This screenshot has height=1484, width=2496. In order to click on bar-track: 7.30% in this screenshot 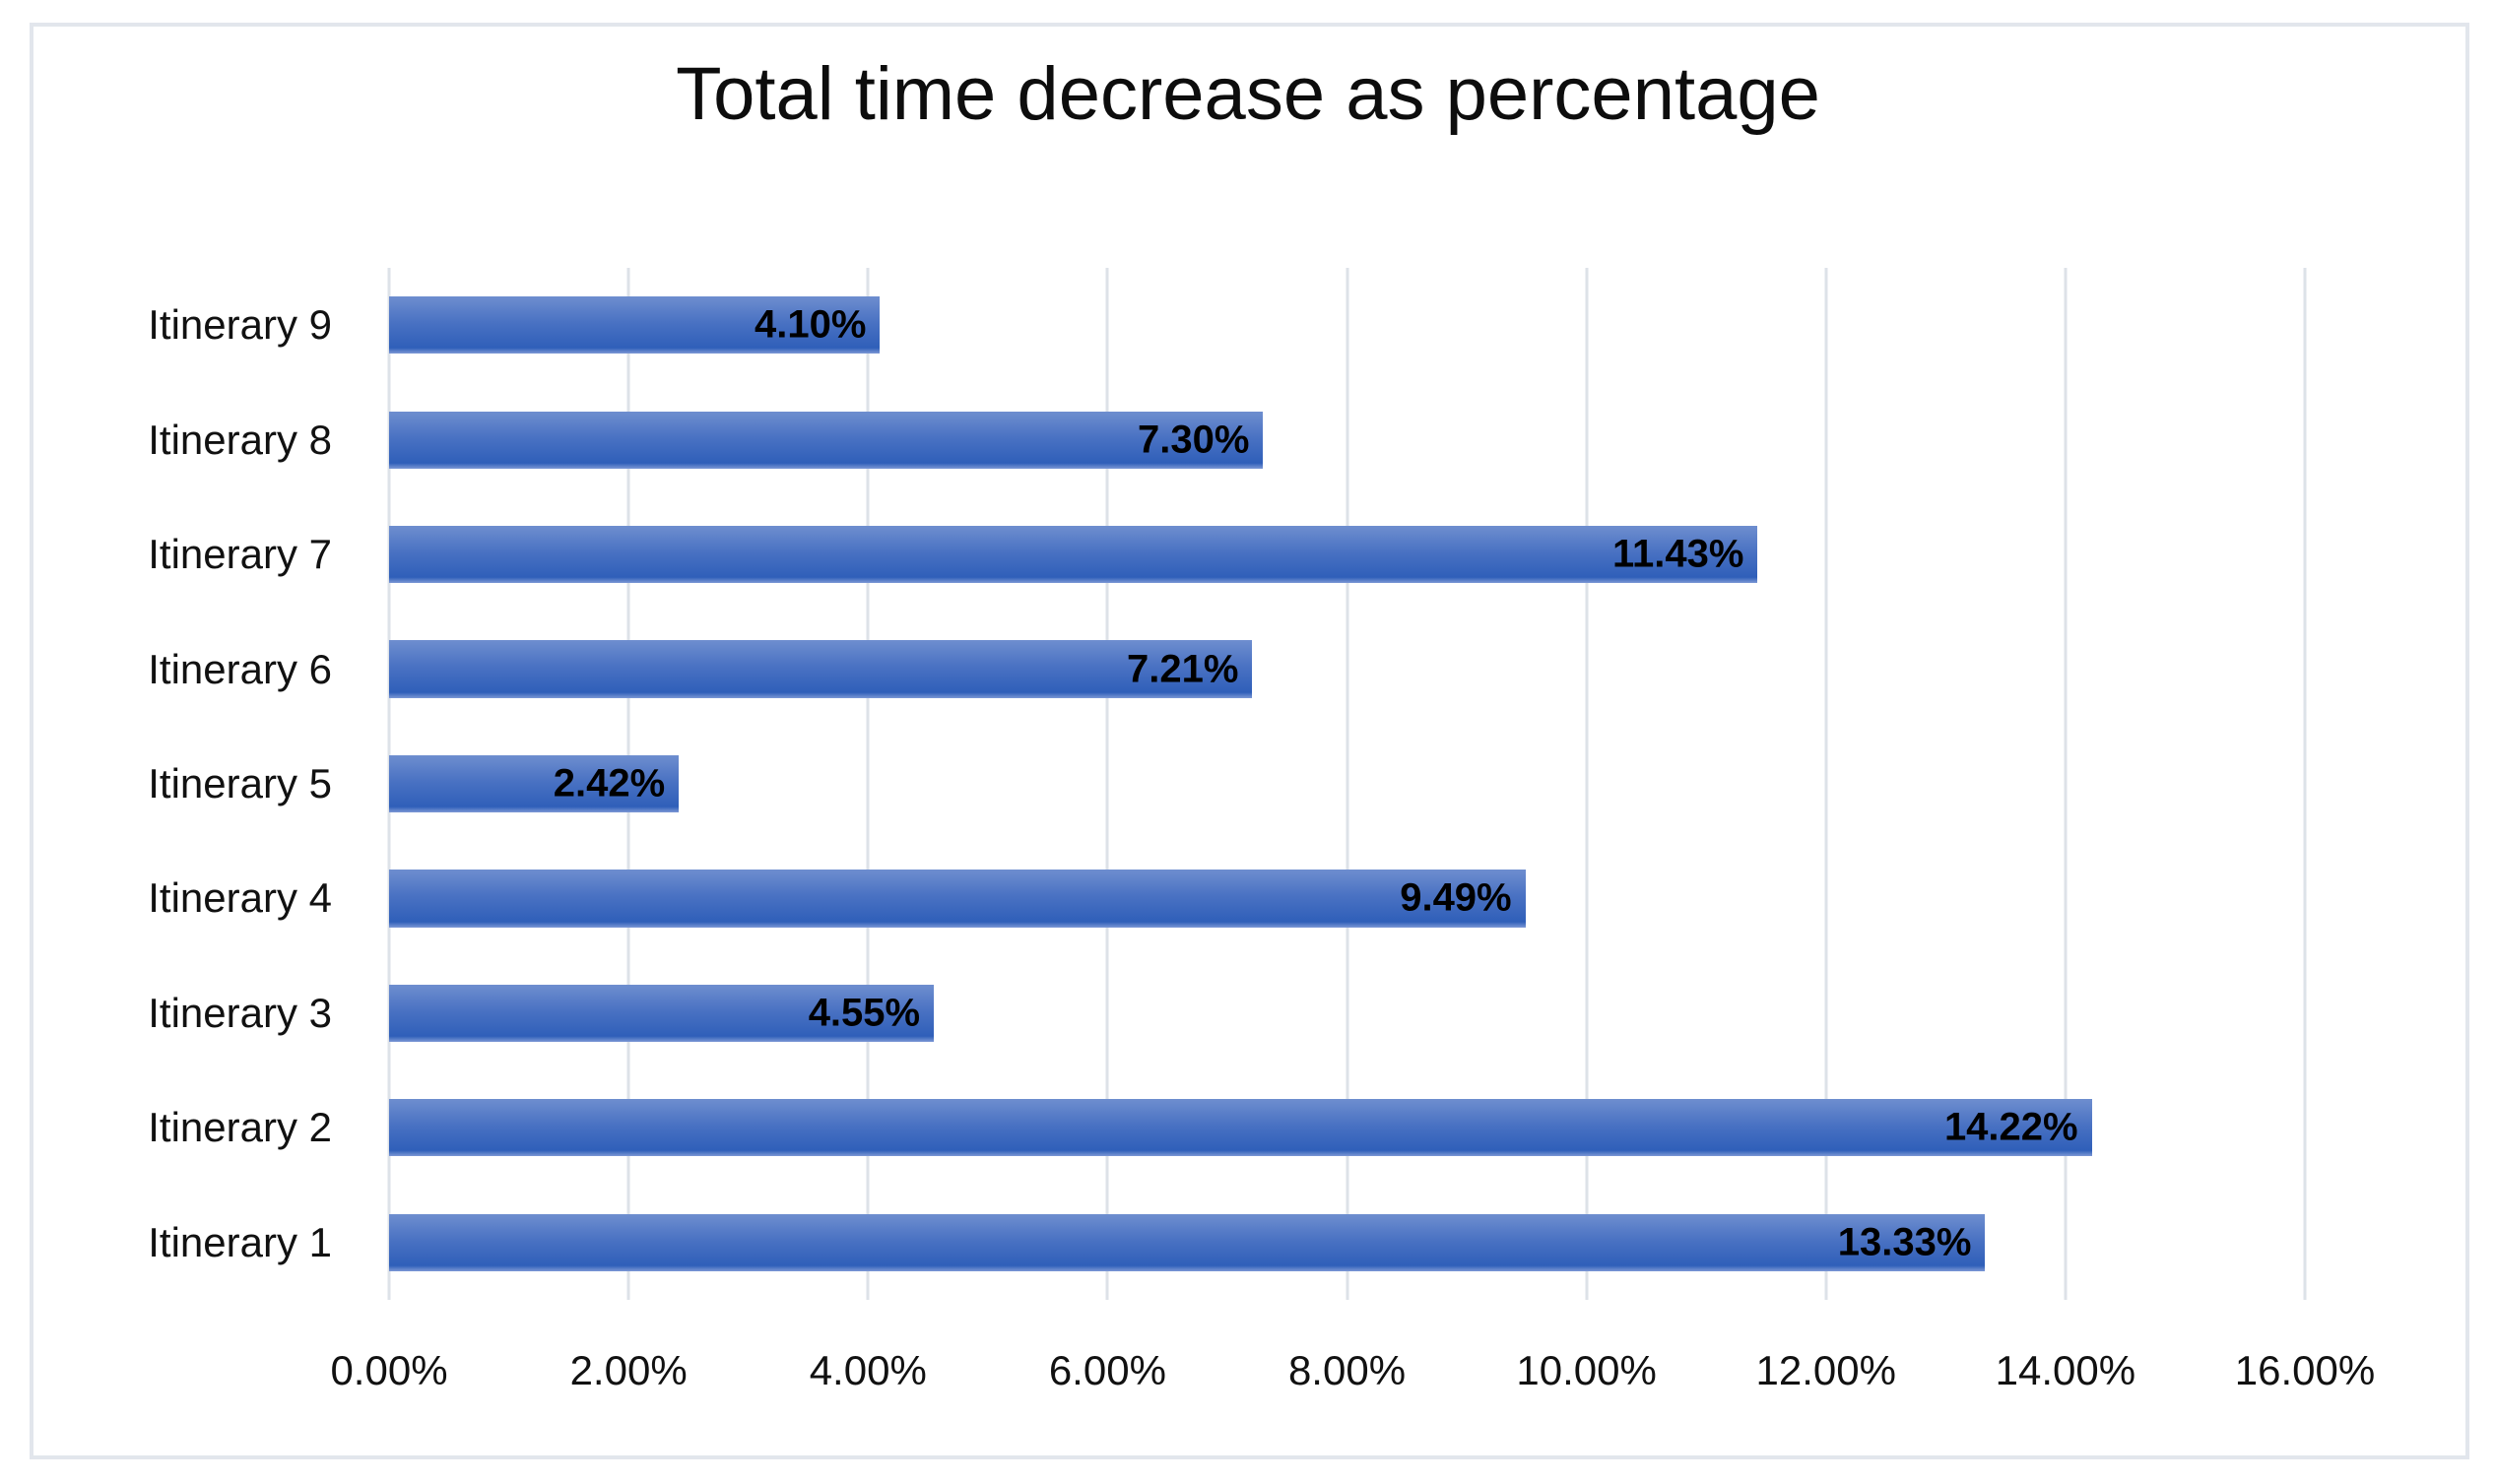, I will do `click(1347, 439)`.